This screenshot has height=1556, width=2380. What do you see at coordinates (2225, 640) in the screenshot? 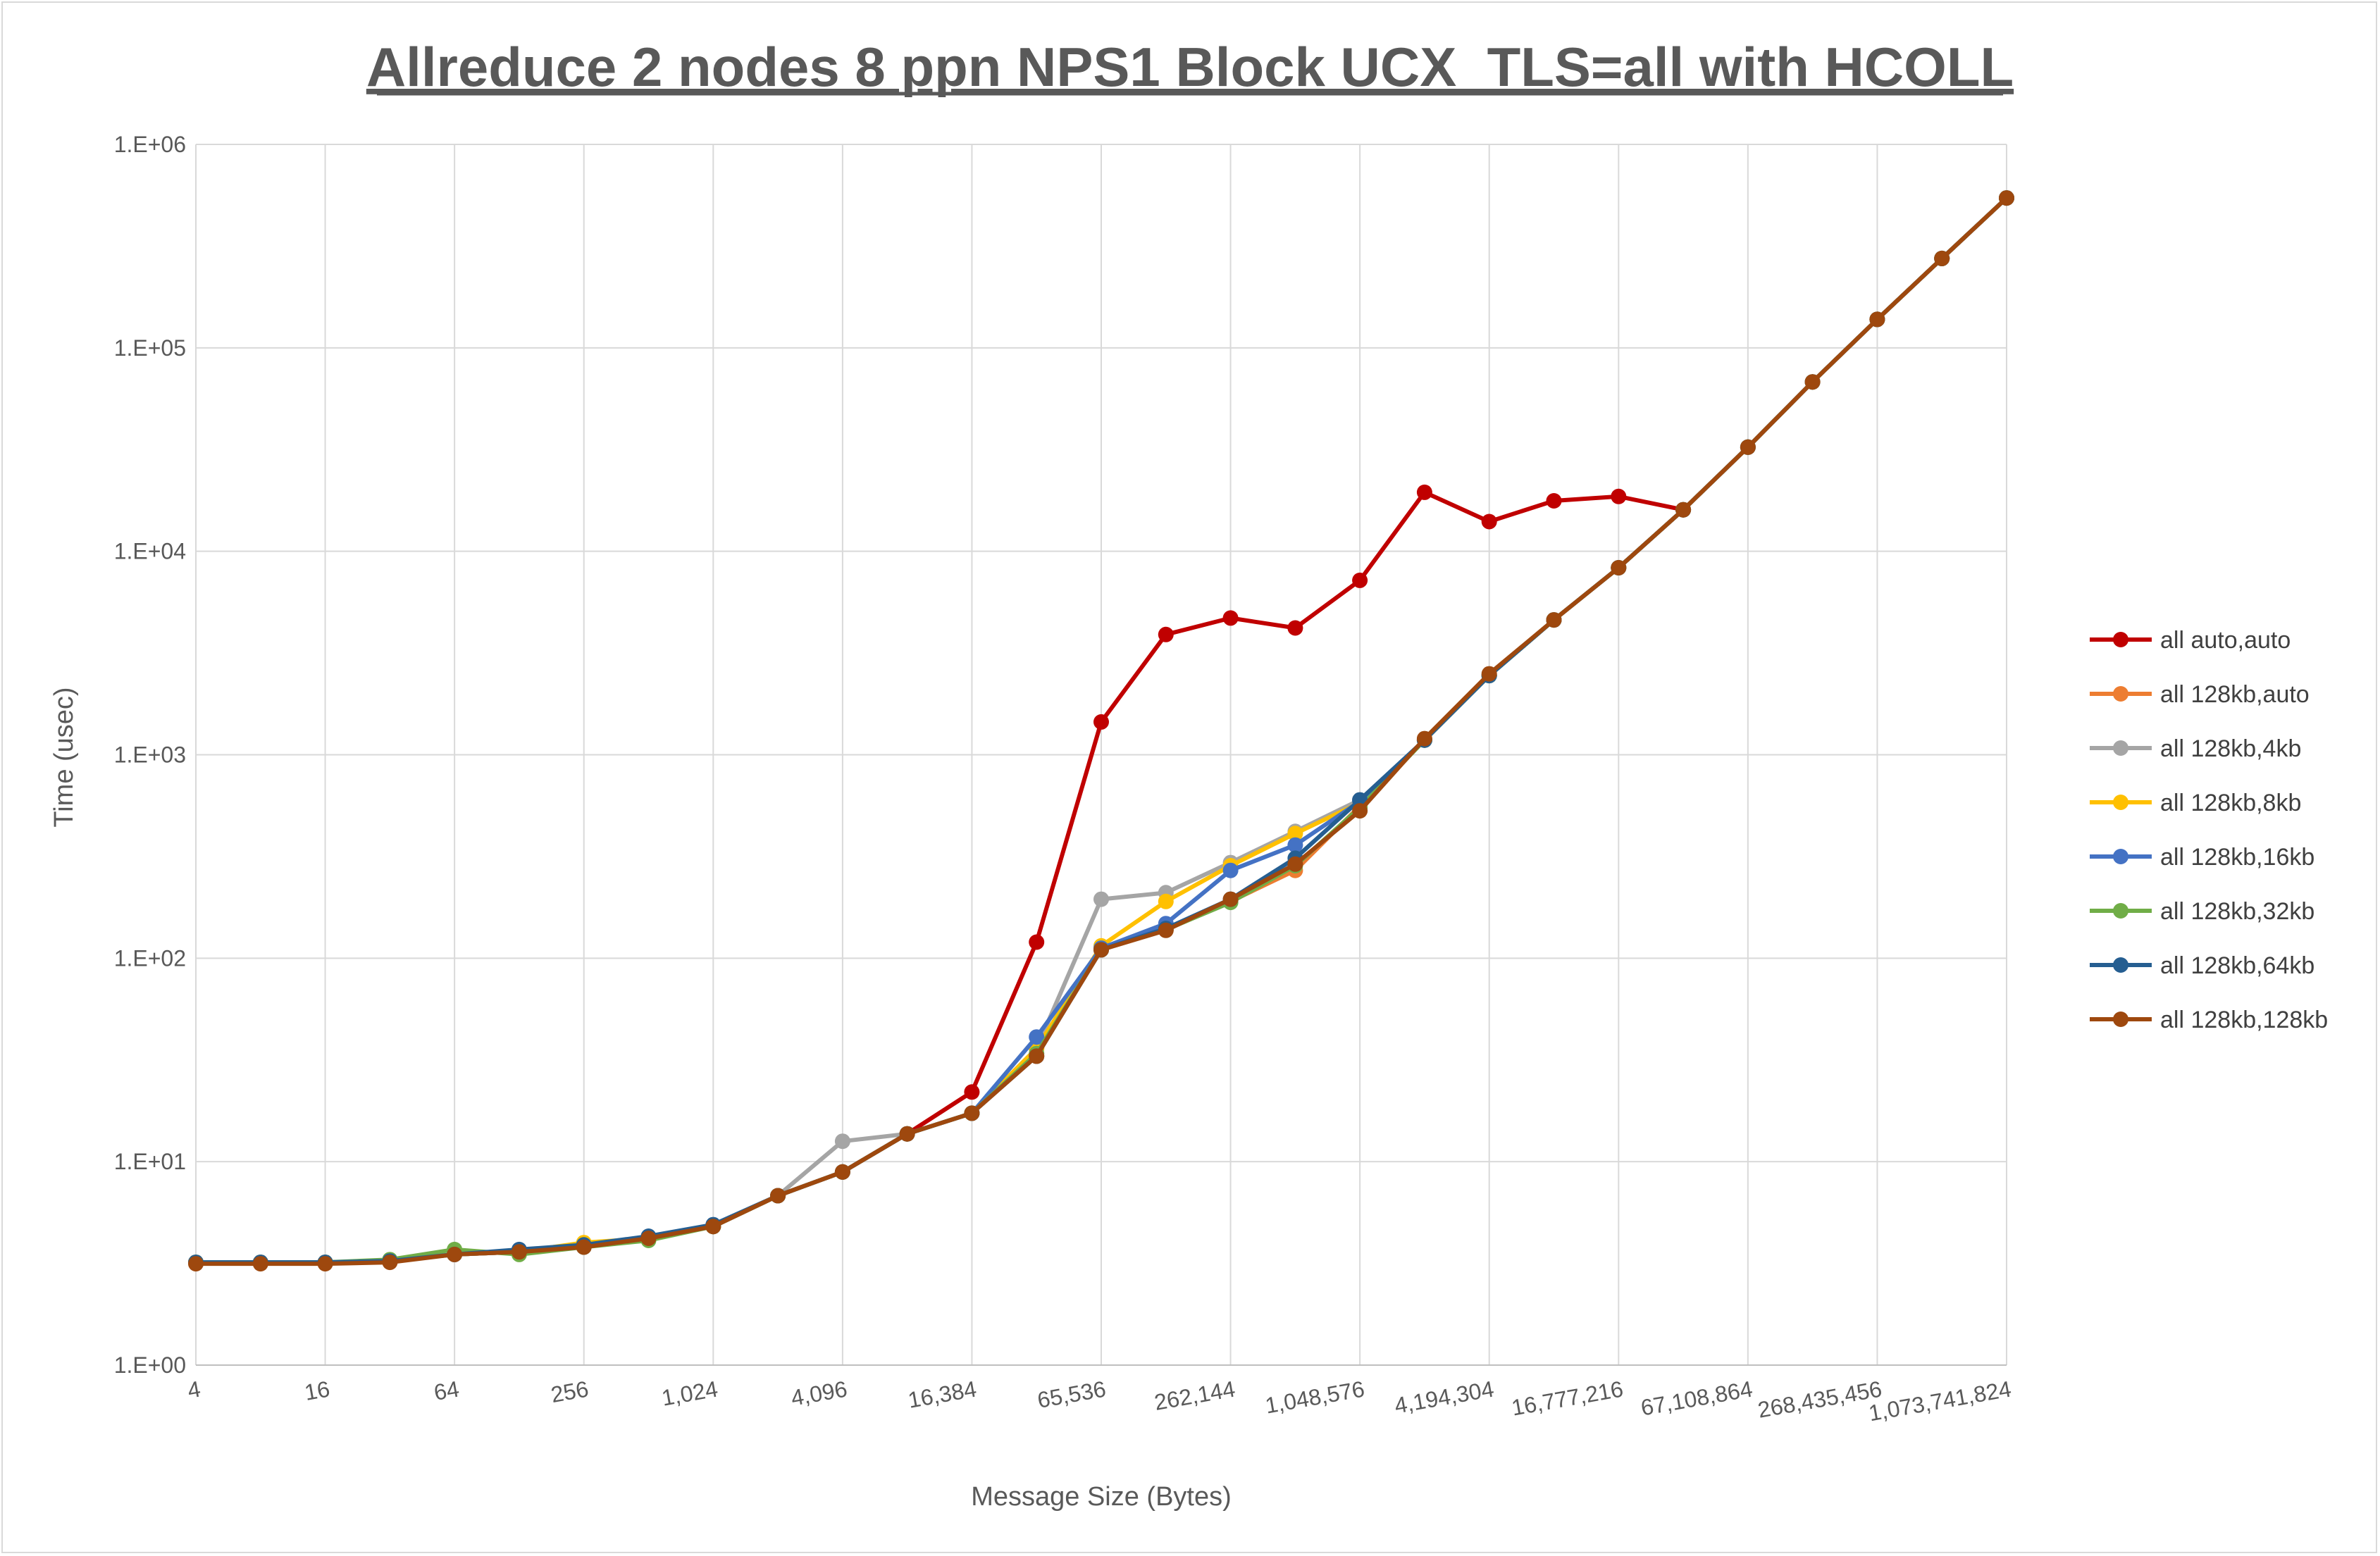
I see `legend-label: all auto,auto` at bounding box center [2225, 640].